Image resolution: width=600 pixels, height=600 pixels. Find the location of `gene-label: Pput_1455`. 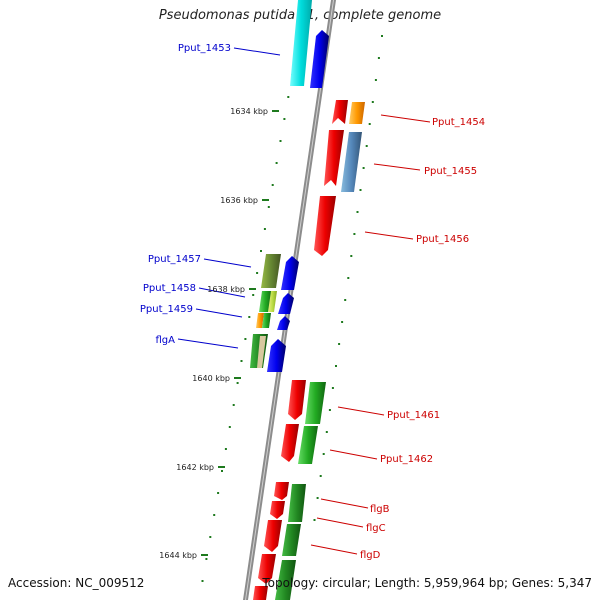

gene-label: Pput_1455 is located at coordinates (450, 171).